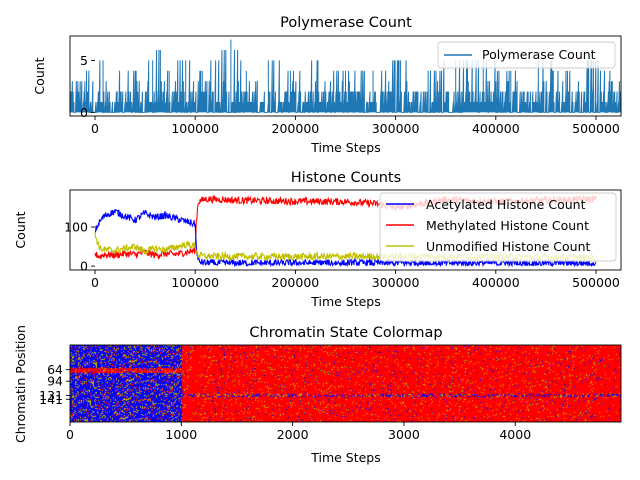 The height and width of the screenshot is (480, 640). I want to click on y-axis: 05, so click(87, 86).